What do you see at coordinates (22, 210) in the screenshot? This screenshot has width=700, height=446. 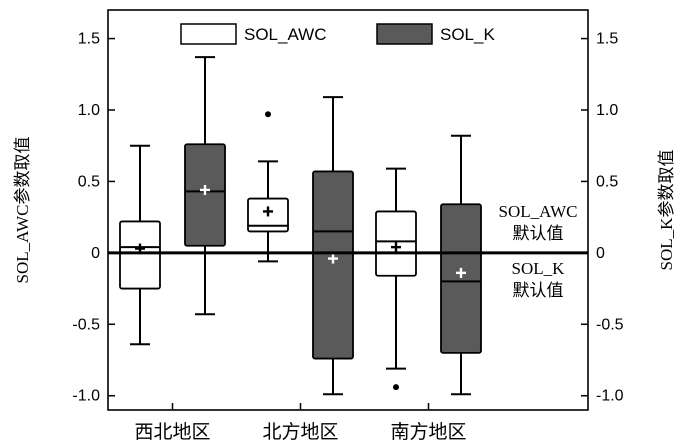 I see `left-y-axis-title: SOL_AWC参数取值` at bounding box center [22, 210].